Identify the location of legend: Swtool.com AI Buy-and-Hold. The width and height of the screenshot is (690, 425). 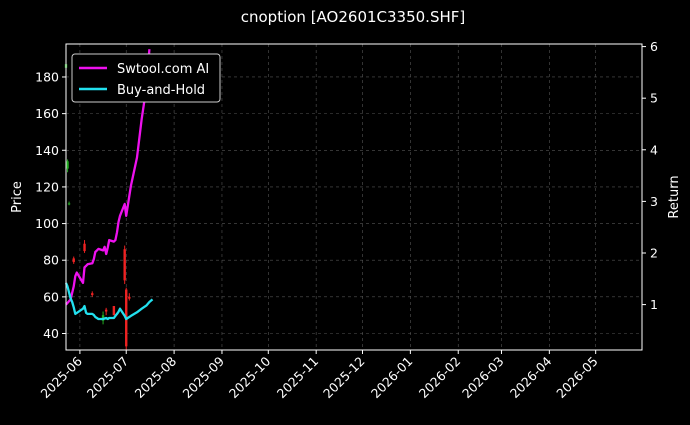
(146, 78).